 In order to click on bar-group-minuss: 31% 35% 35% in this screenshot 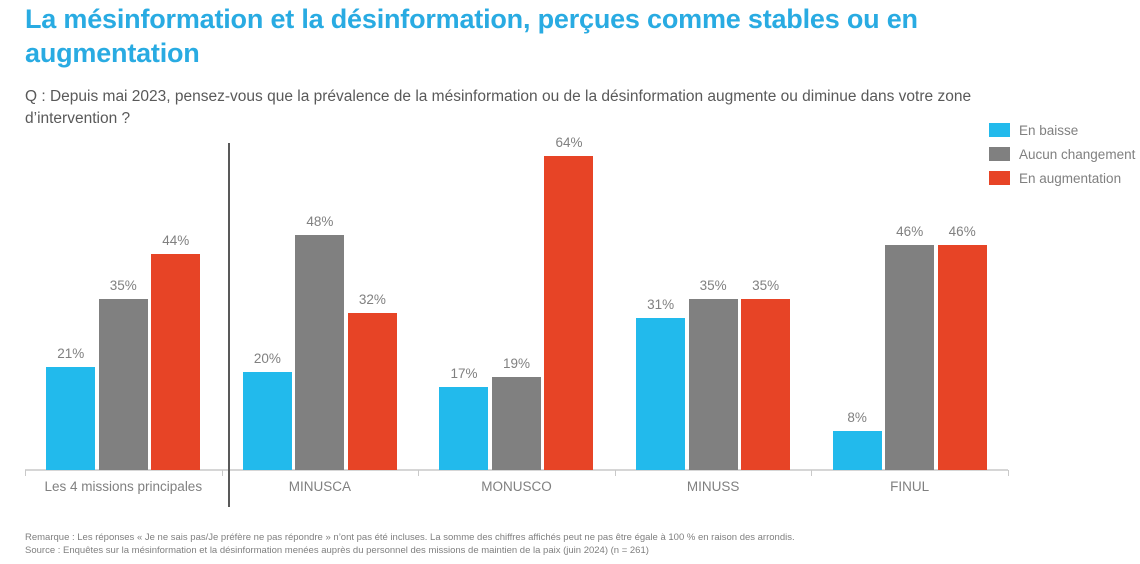, I will do `click(713, 373)`.